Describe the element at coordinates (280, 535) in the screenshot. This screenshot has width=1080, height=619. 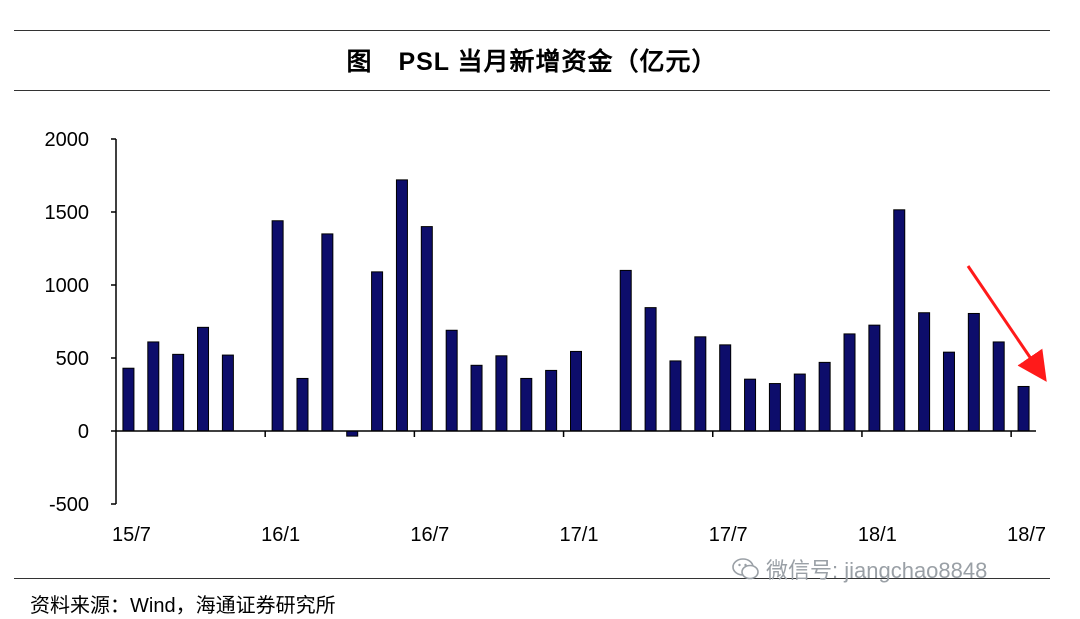
I see `x-tick-label: 16/1` at that location.